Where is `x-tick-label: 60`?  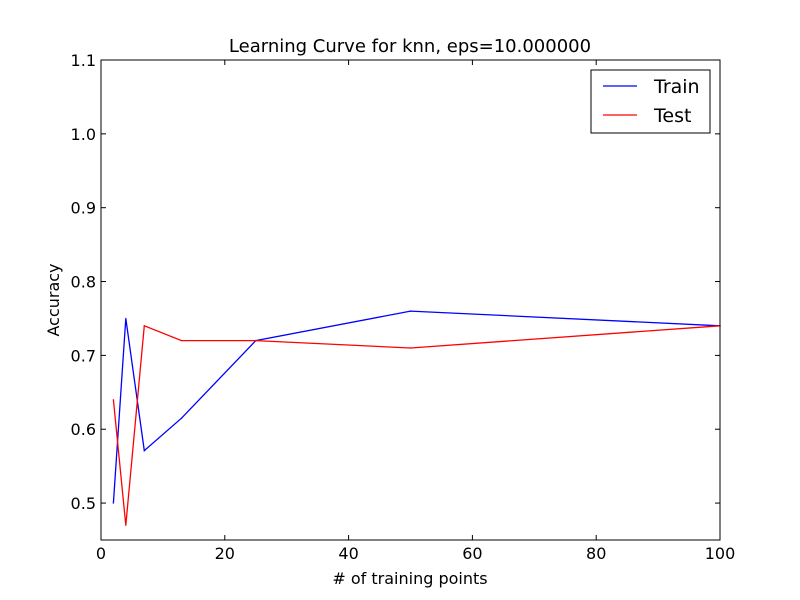
x-tick-label: 60 is located at coordinates (472, 553).